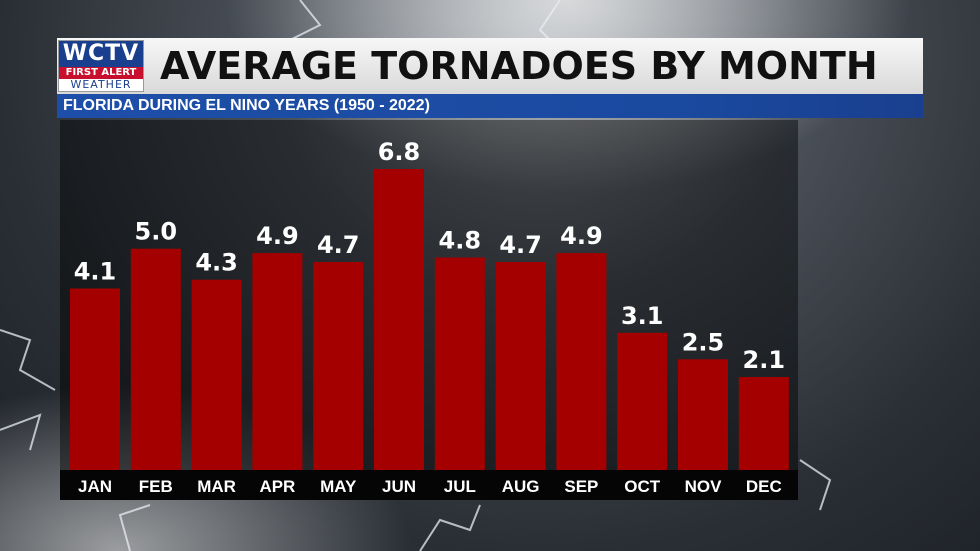 Image resolution: width=980 pixels, height=551 pixels. What do you see at coordinates (520, 366) in the screenshot?
I see `bar-aug` at bounding box center [520, 366].